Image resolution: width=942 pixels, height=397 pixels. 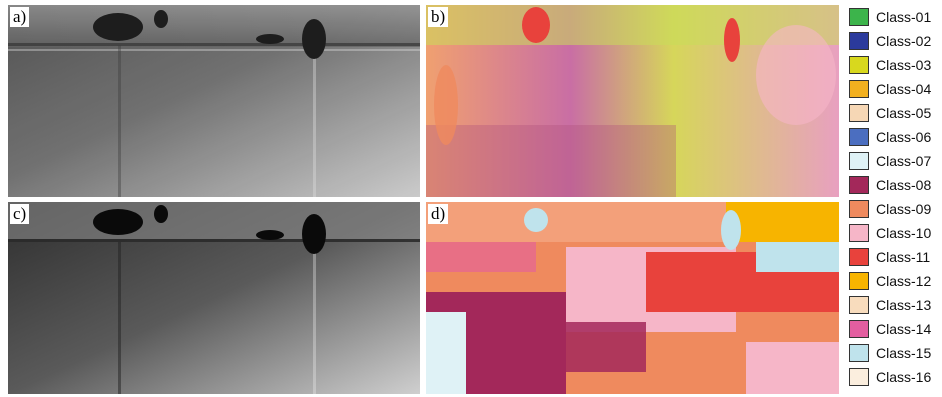 I want to click on legend-label: Class-05, so click(x=904, y=113).